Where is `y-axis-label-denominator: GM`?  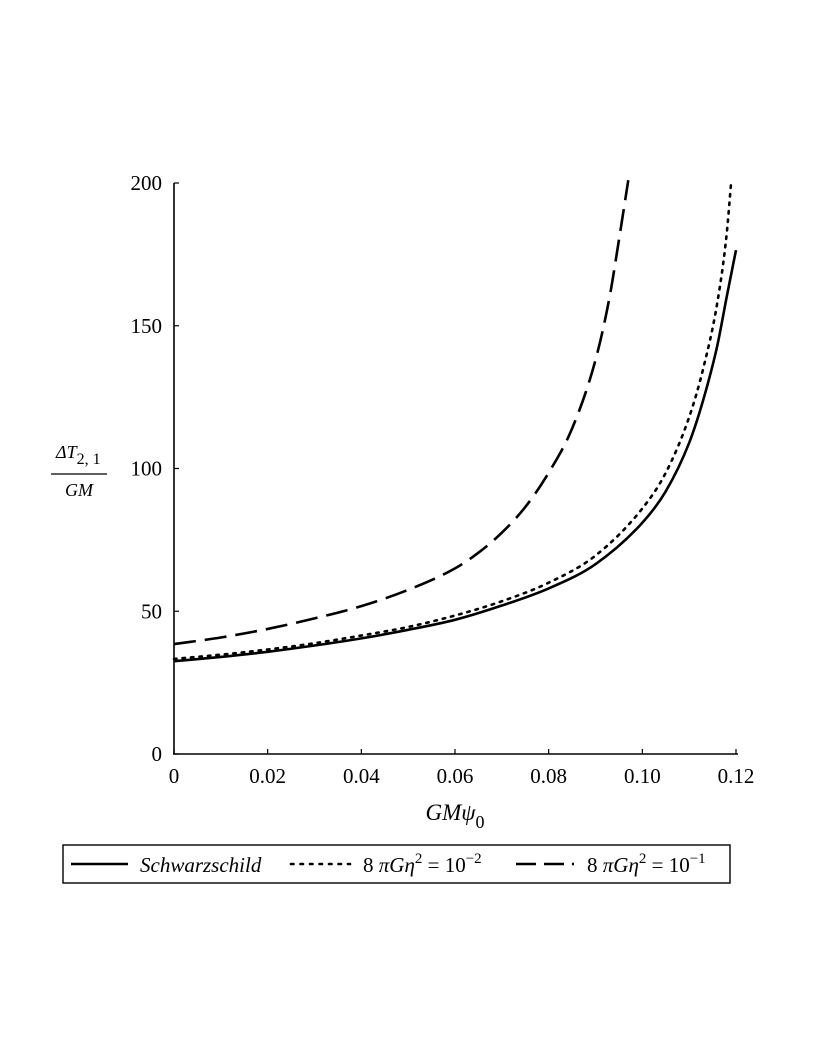
y-axis-label-denominator: GM is located at coordinates (79, 490).